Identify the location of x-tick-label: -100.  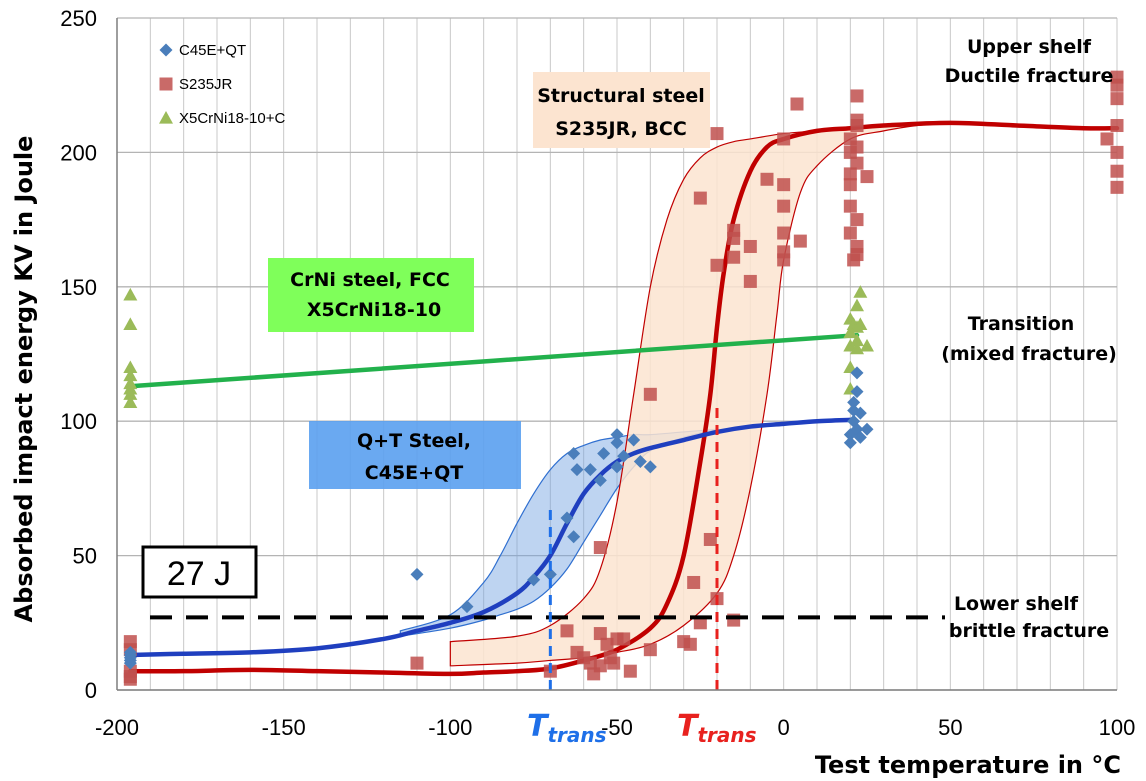
(450, 727).